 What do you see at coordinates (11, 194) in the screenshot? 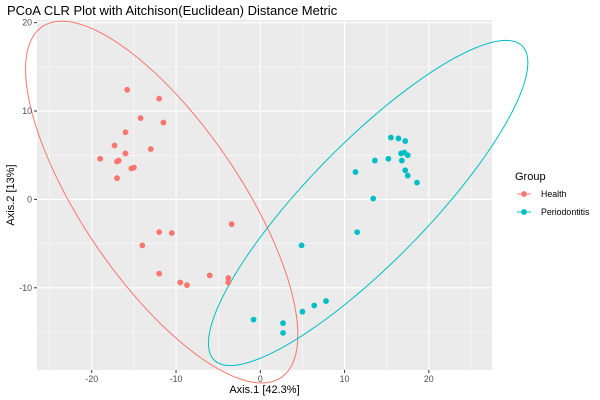
I see `y-axis-title: Axis.2 [13%]` at bounding box center [11, 194].